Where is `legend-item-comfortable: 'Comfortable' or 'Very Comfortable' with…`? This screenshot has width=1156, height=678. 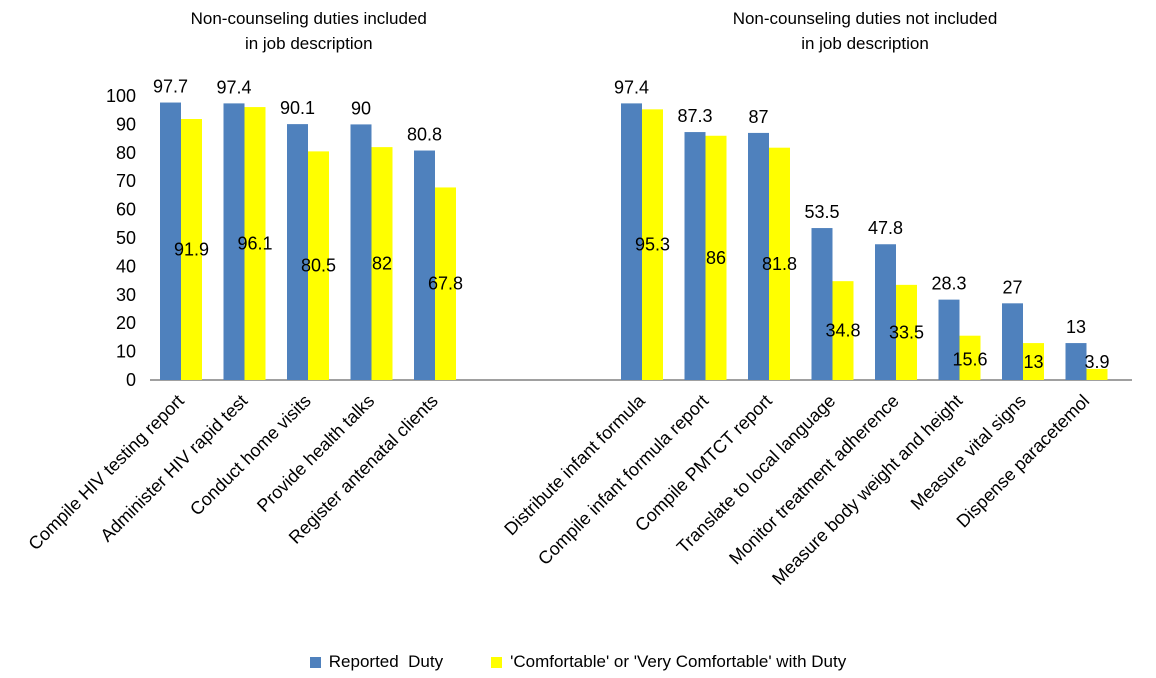
legend-item-comfortable: 'Comfortable' or 'Very Comfortable' with… is located at coordinates (668, 662).